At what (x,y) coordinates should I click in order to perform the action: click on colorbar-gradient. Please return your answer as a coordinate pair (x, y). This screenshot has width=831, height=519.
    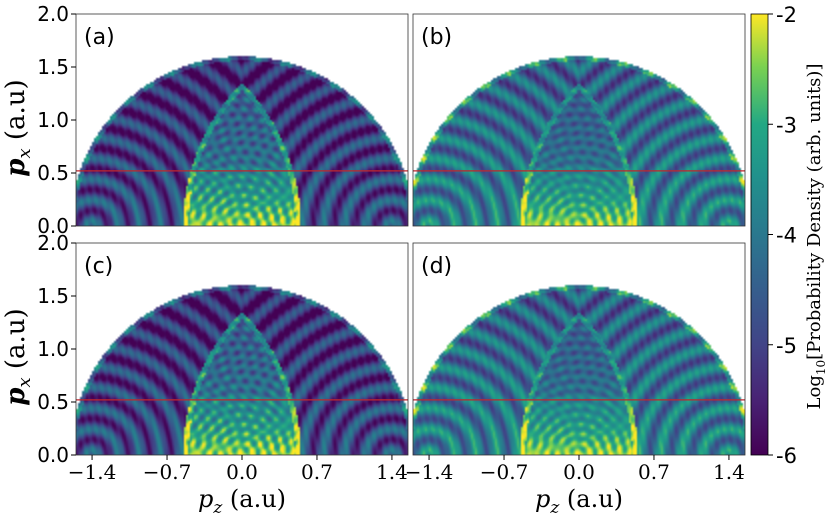
    Looking at the image, I should click on (759, 234).